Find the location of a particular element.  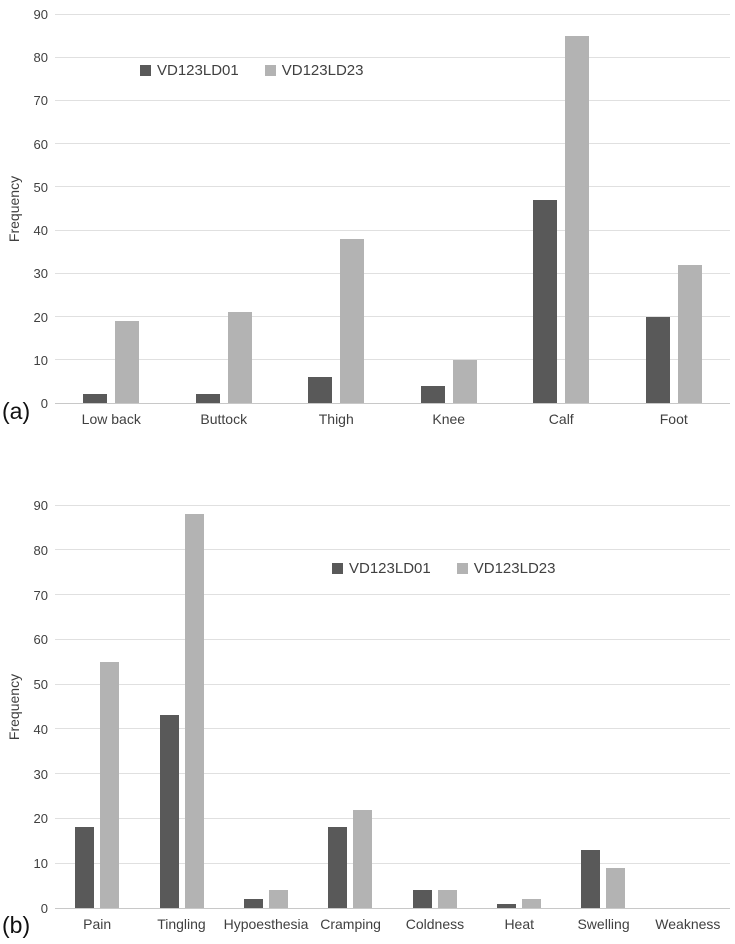

x-category-label: Swelling is located at coordinates (603, 924).